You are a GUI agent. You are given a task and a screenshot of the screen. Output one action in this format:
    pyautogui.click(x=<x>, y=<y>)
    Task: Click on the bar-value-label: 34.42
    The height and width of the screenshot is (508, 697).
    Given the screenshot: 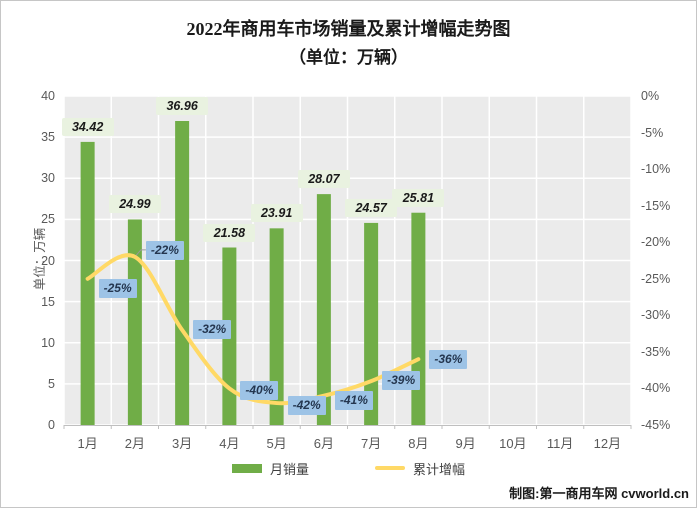 What is the action you would take?
    pyautogui.click(x=87, y=126)
    